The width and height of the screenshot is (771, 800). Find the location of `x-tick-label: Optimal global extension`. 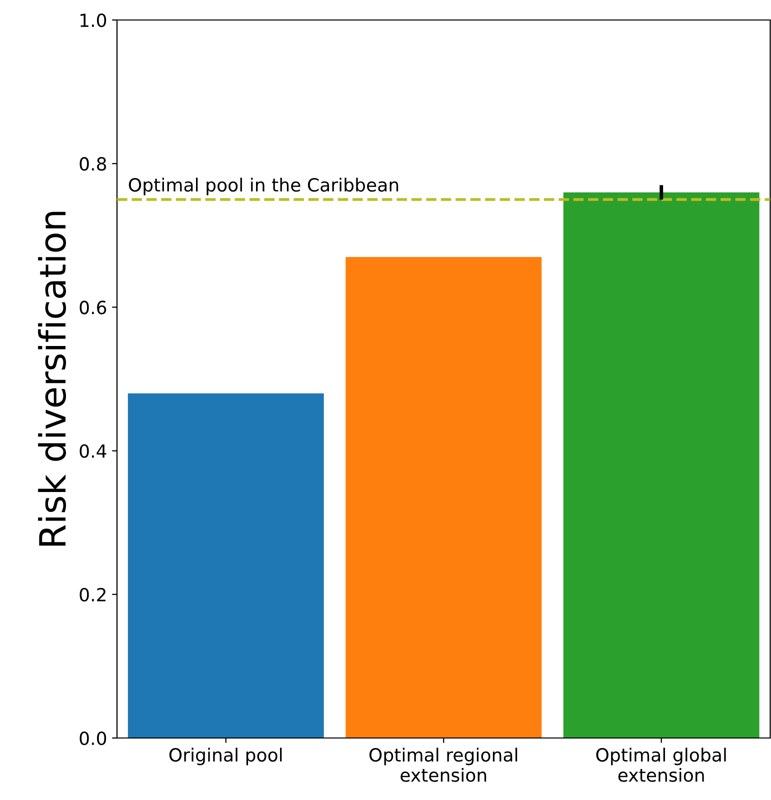

x-tick-label: Optimal global extension is located at coordinates (661, 765).